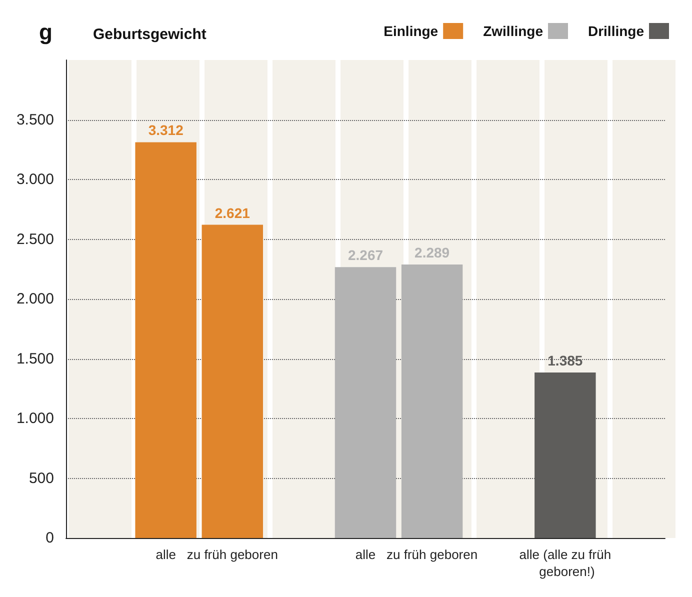 The width and height of the screenshot is (692, 597). Describe the element at coordinates (411, 31) in the screenshot. I see `legend-label: Einlinge` at that location.